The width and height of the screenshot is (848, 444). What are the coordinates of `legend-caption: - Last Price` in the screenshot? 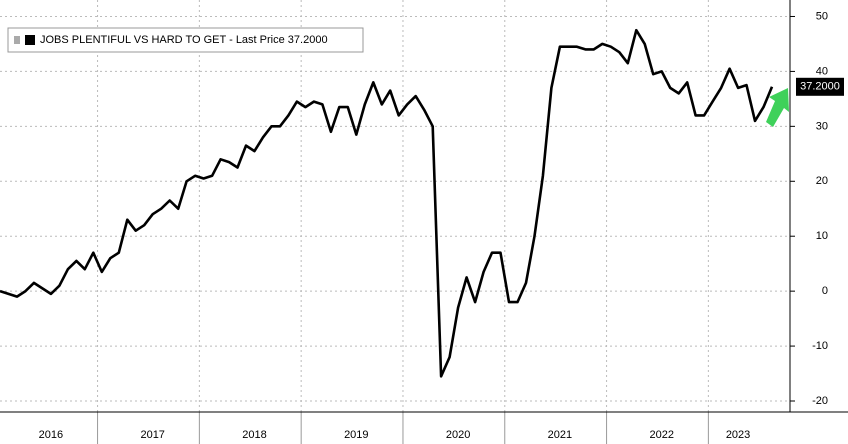 It's located at (257, 40).